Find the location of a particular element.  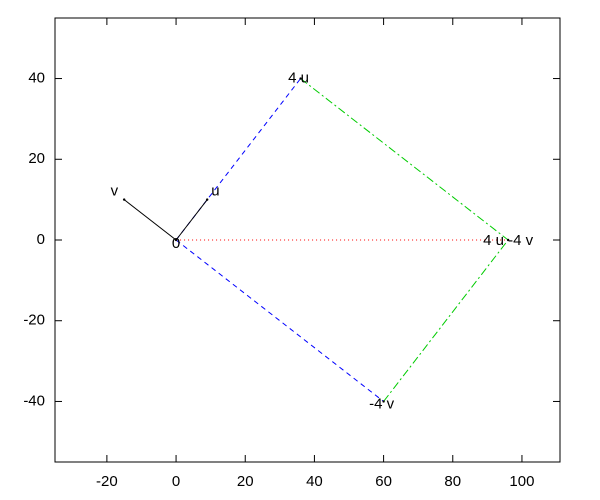

point-label: 4 u is located at coordinates (298, 78).